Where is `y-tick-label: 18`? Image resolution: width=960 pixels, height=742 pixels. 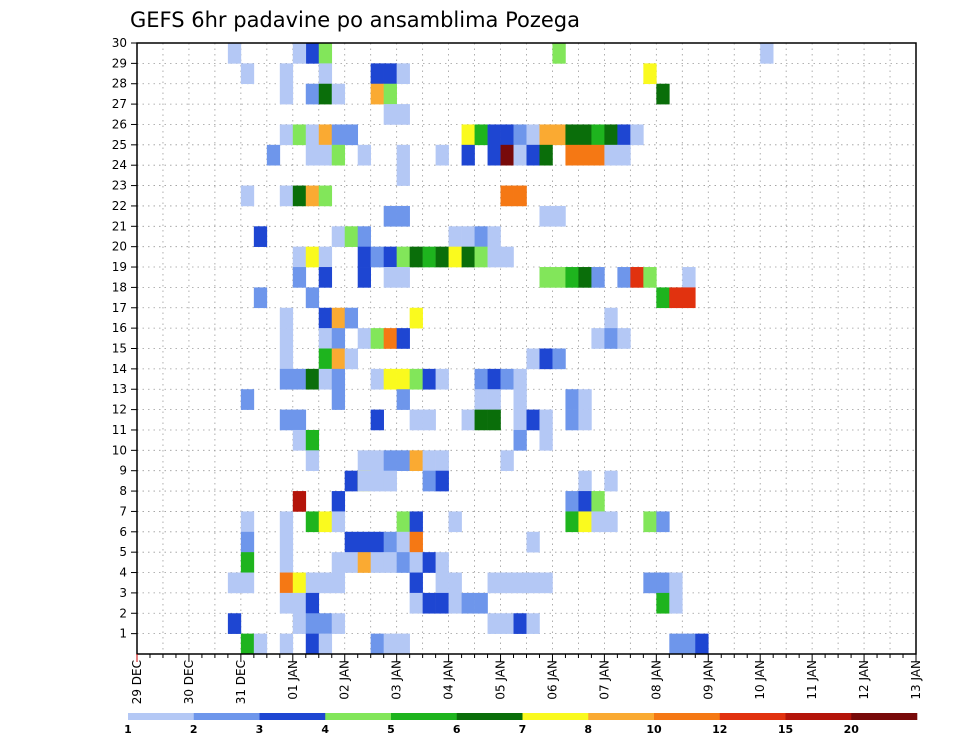 y-tick-label: 18 is located at coordinates (119, 287).